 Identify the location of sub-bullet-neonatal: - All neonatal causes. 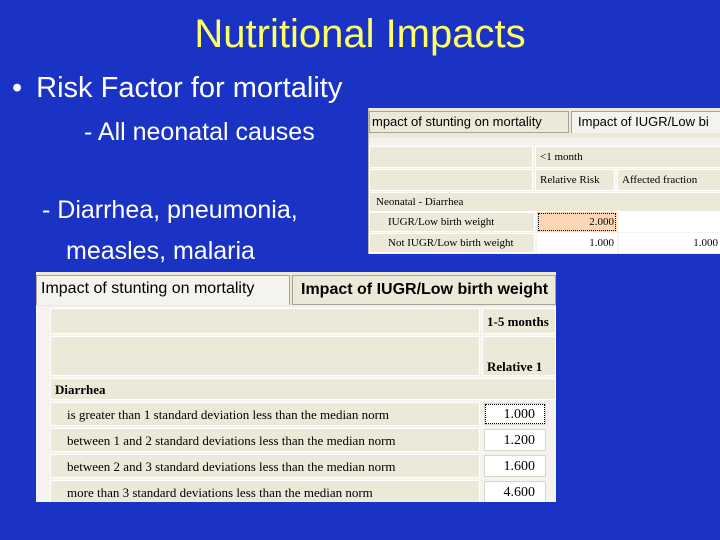
(199, 132).